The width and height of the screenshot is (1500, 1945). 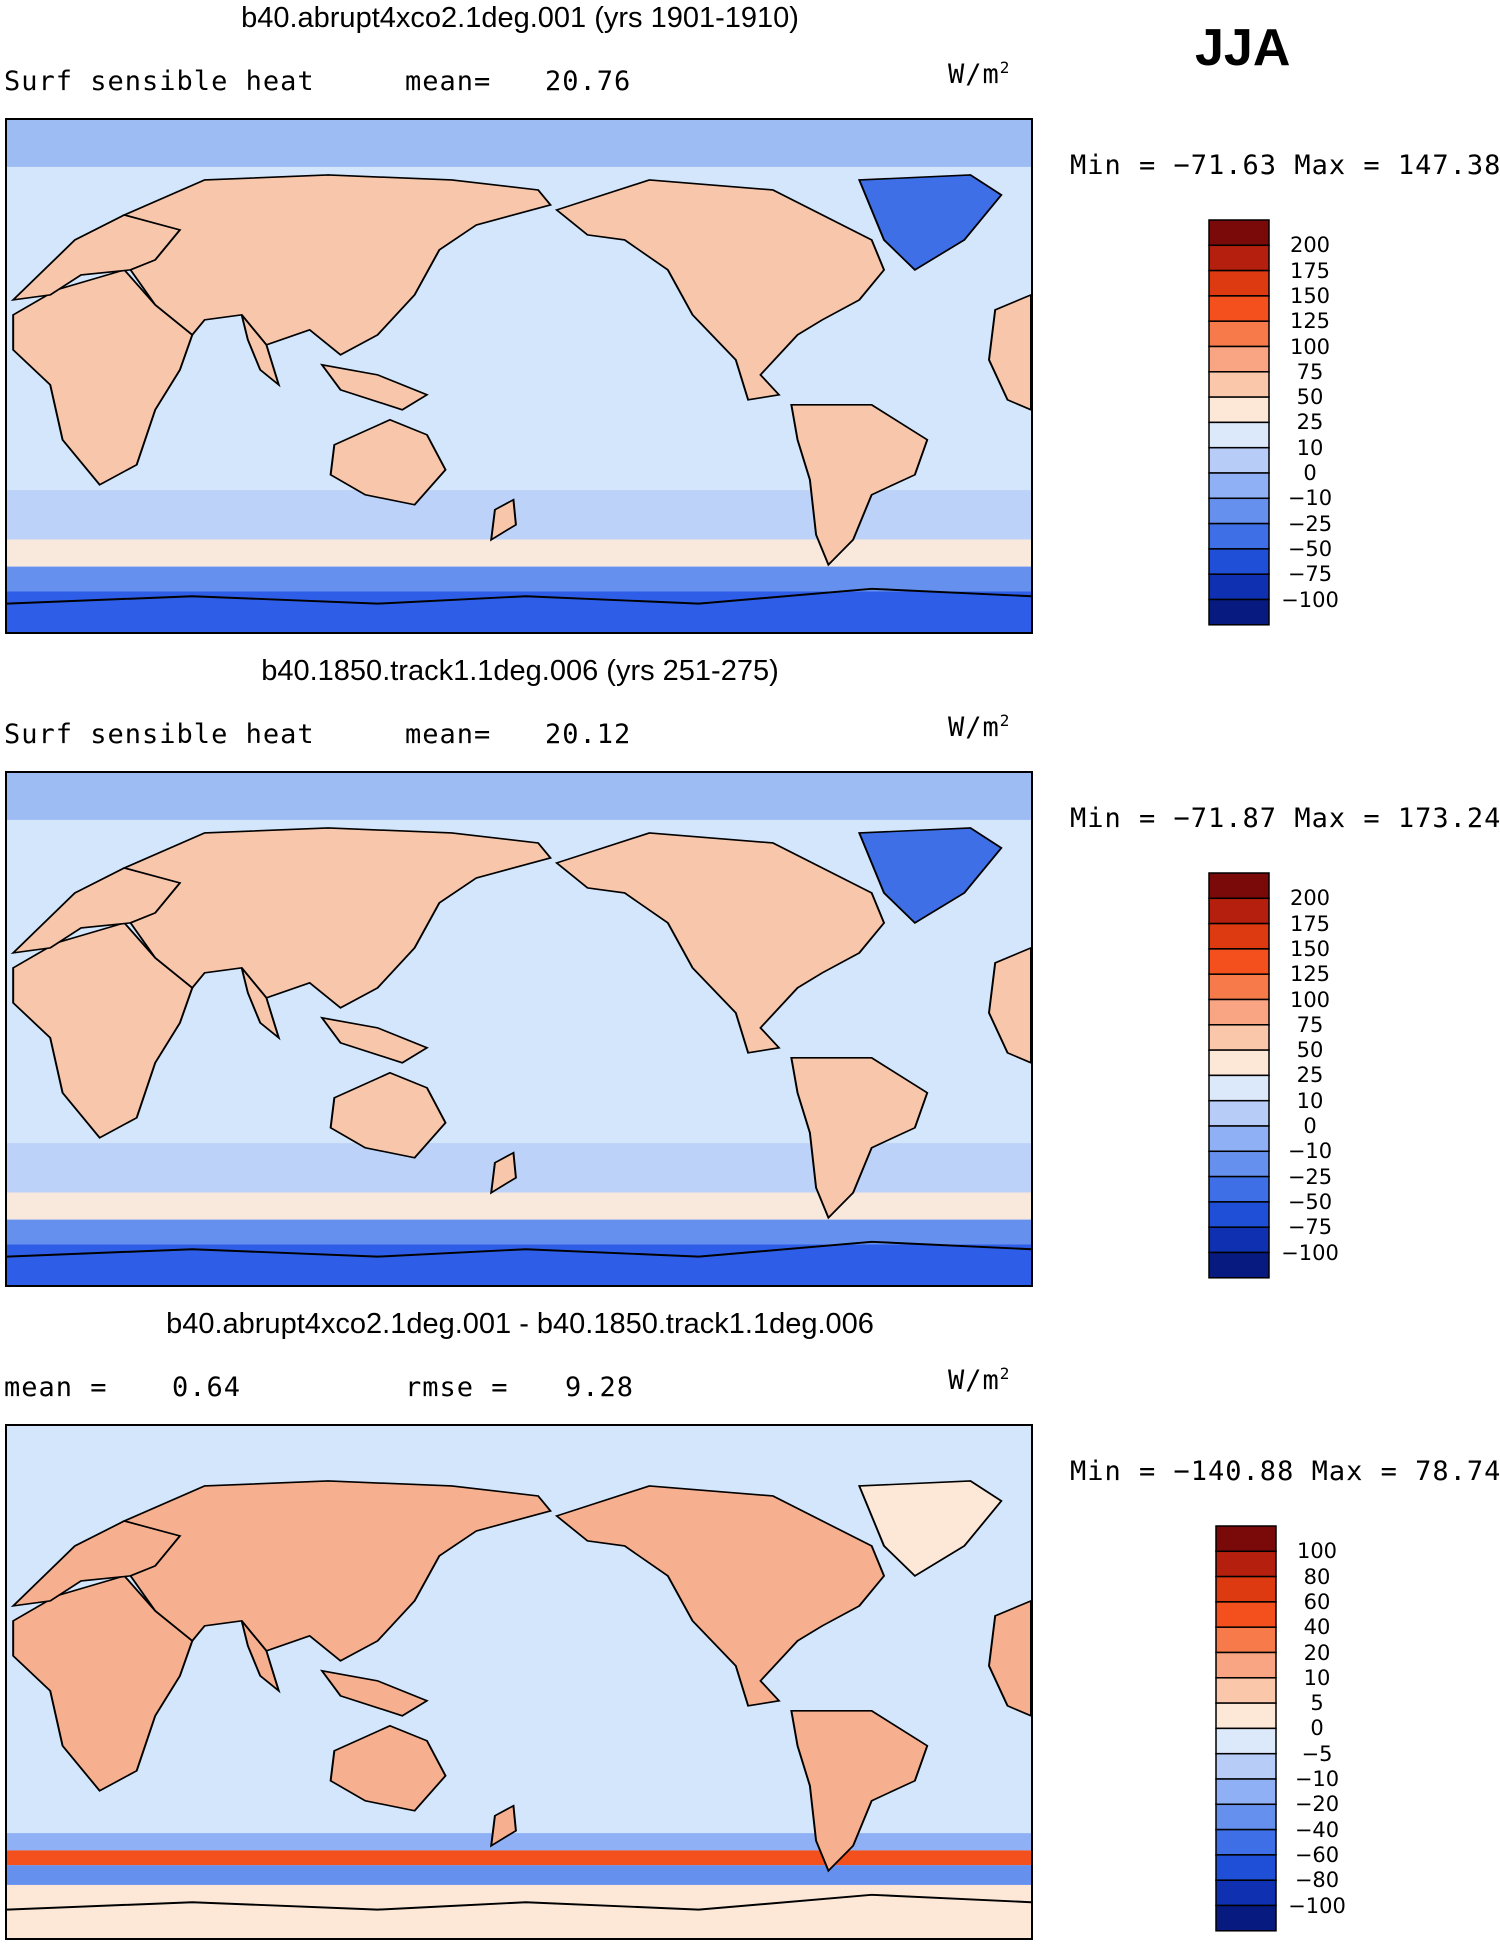 I want to click on colorbar-tick-label: −100, so click(x=1310, y=599).